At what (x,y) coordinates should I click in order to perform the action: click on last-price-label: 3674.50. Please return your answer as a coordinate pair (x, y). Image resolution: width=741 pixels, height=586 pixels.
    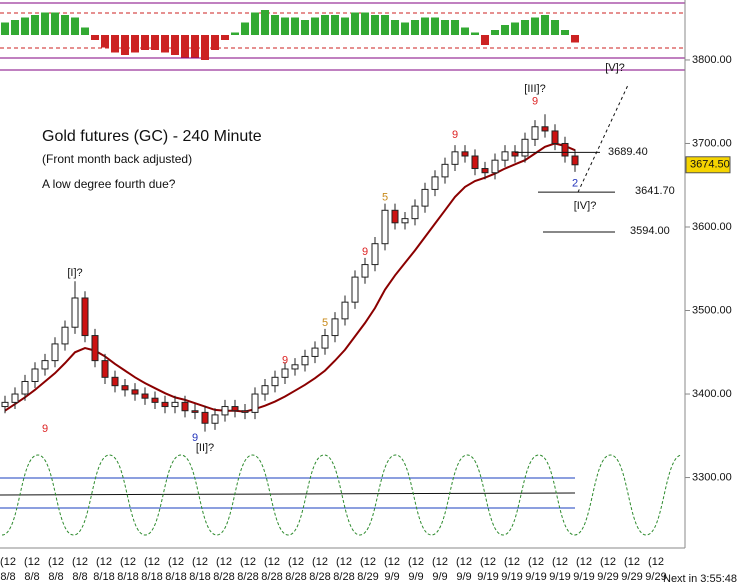
    Looking at the image, I should click on (710, 165).